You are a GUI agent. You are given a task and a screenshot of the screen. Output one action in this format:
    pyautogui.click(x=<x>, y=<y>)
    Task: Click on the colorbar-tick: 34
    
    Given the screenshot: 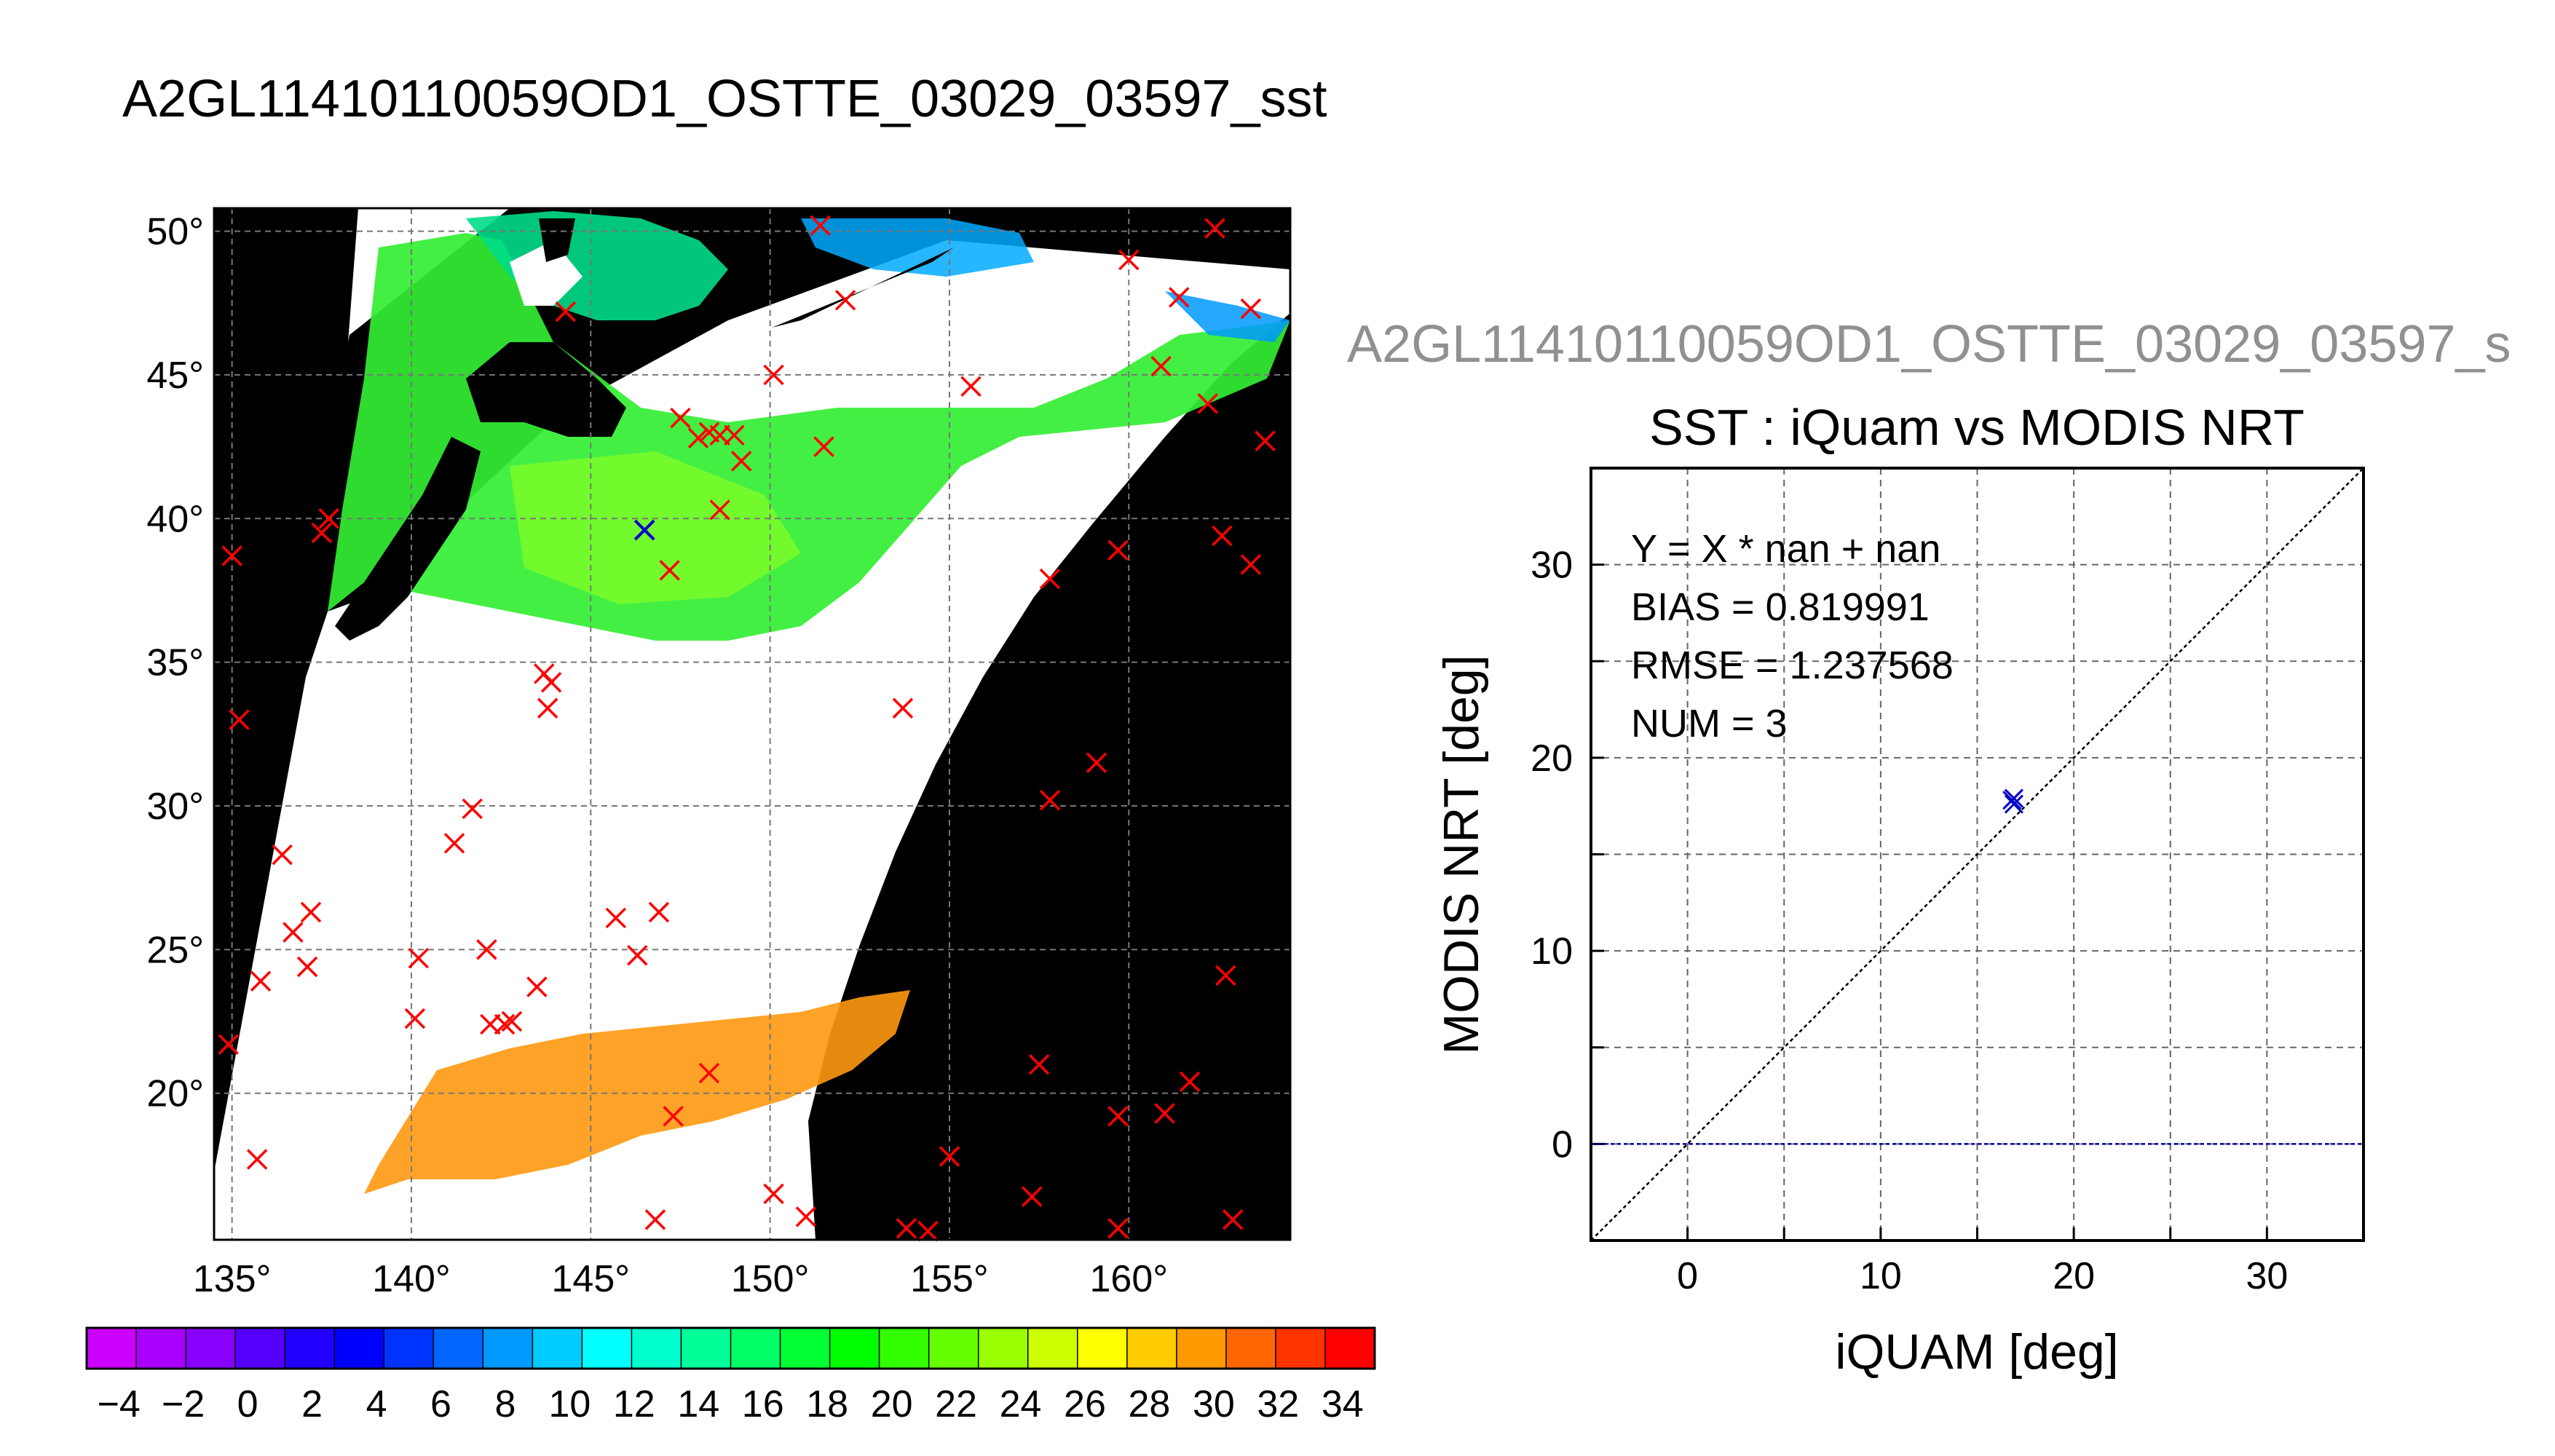 What is the action you would take?
    pyautogui.click(x=1343, y=1404)
    